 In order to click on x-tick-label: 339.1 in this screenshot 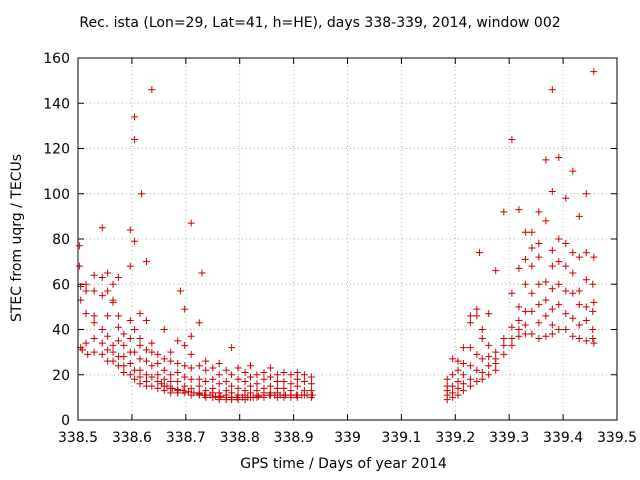, I will do `click(401, 438)`.